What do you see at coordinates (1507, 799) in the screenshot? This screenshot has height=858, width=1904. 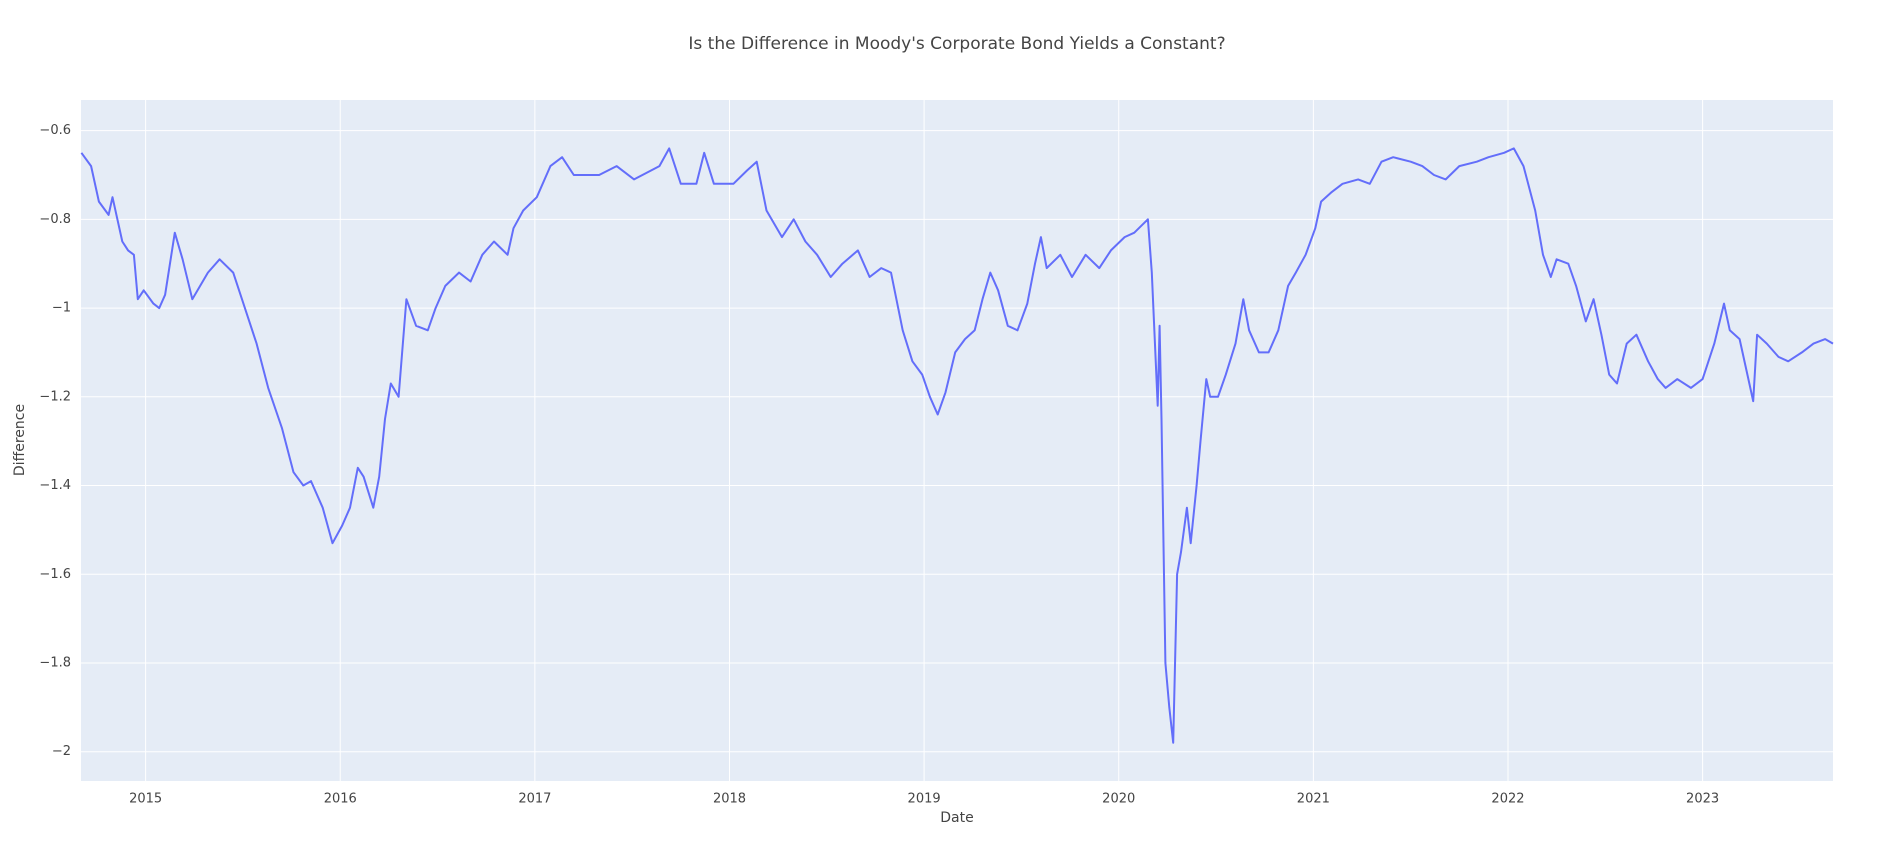 I see `x-tick-label: 2022` at bounding box center [1507, 799].